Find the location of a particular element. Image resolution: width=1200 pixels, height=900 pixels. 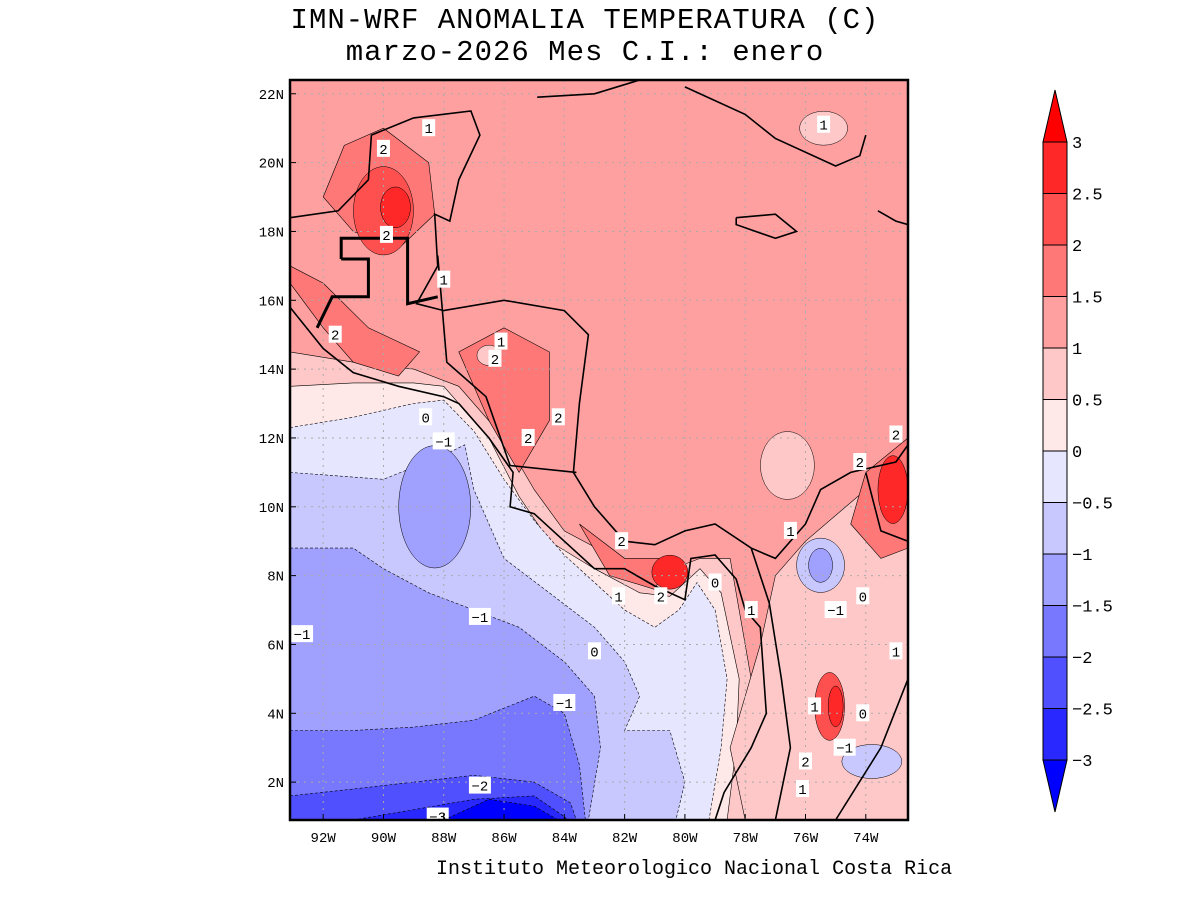

chart-subtitle: marzo-2026 Mes C.I.: enero is located at coordinates (585, 52).